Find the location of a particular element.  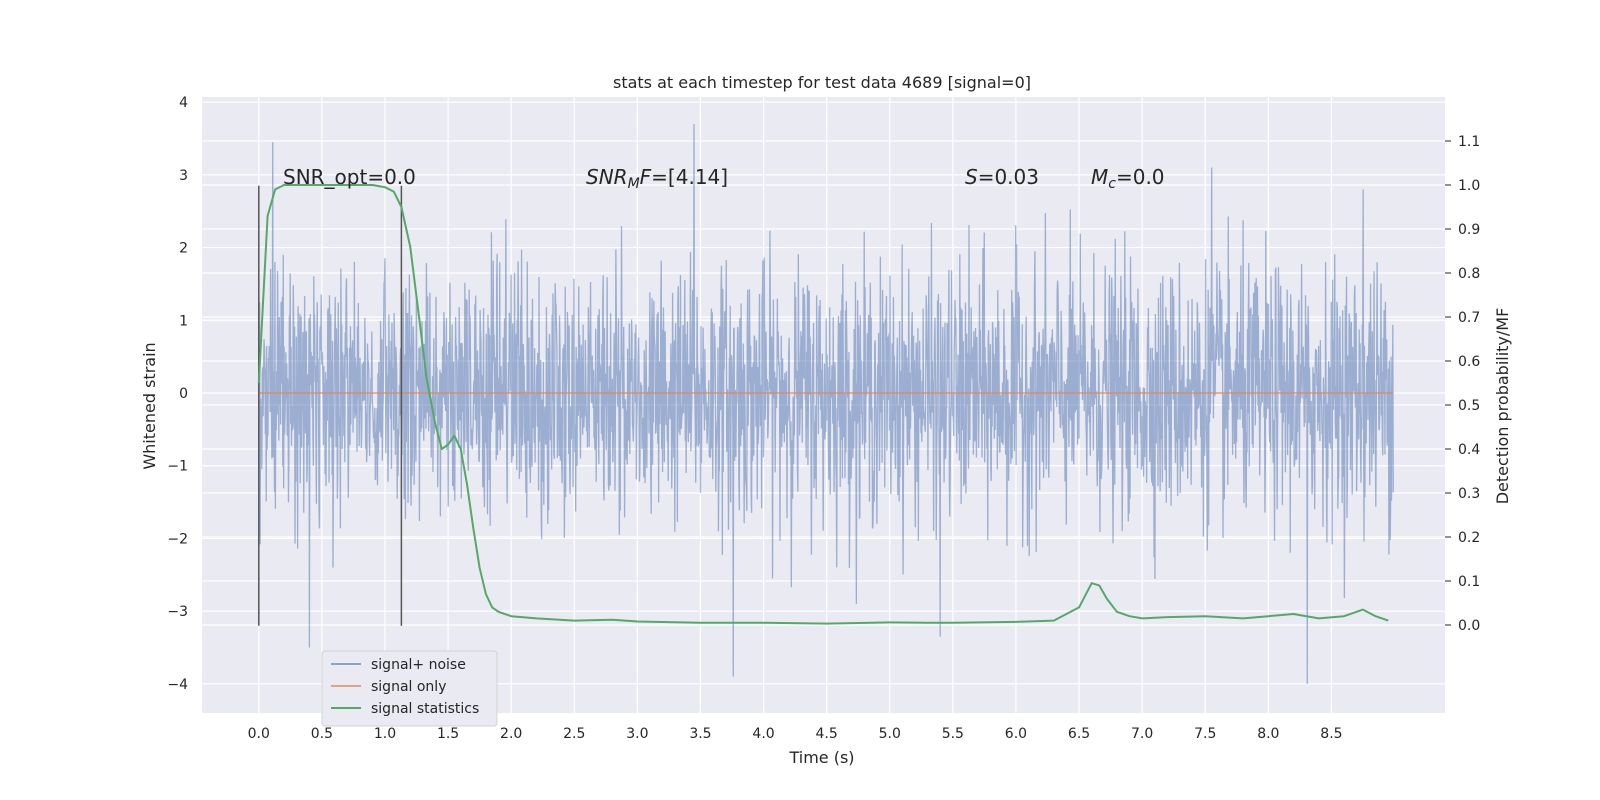

y2-tick-label: 0.2 is located at coordinates (1469, 538).